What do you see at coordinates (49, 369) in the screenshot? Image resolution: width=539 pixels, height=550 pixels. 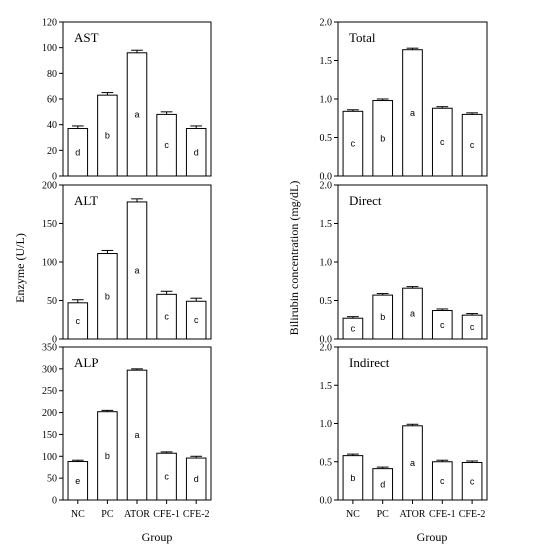 I see `y-tick-label: 300` at bounding box center [49, 369].